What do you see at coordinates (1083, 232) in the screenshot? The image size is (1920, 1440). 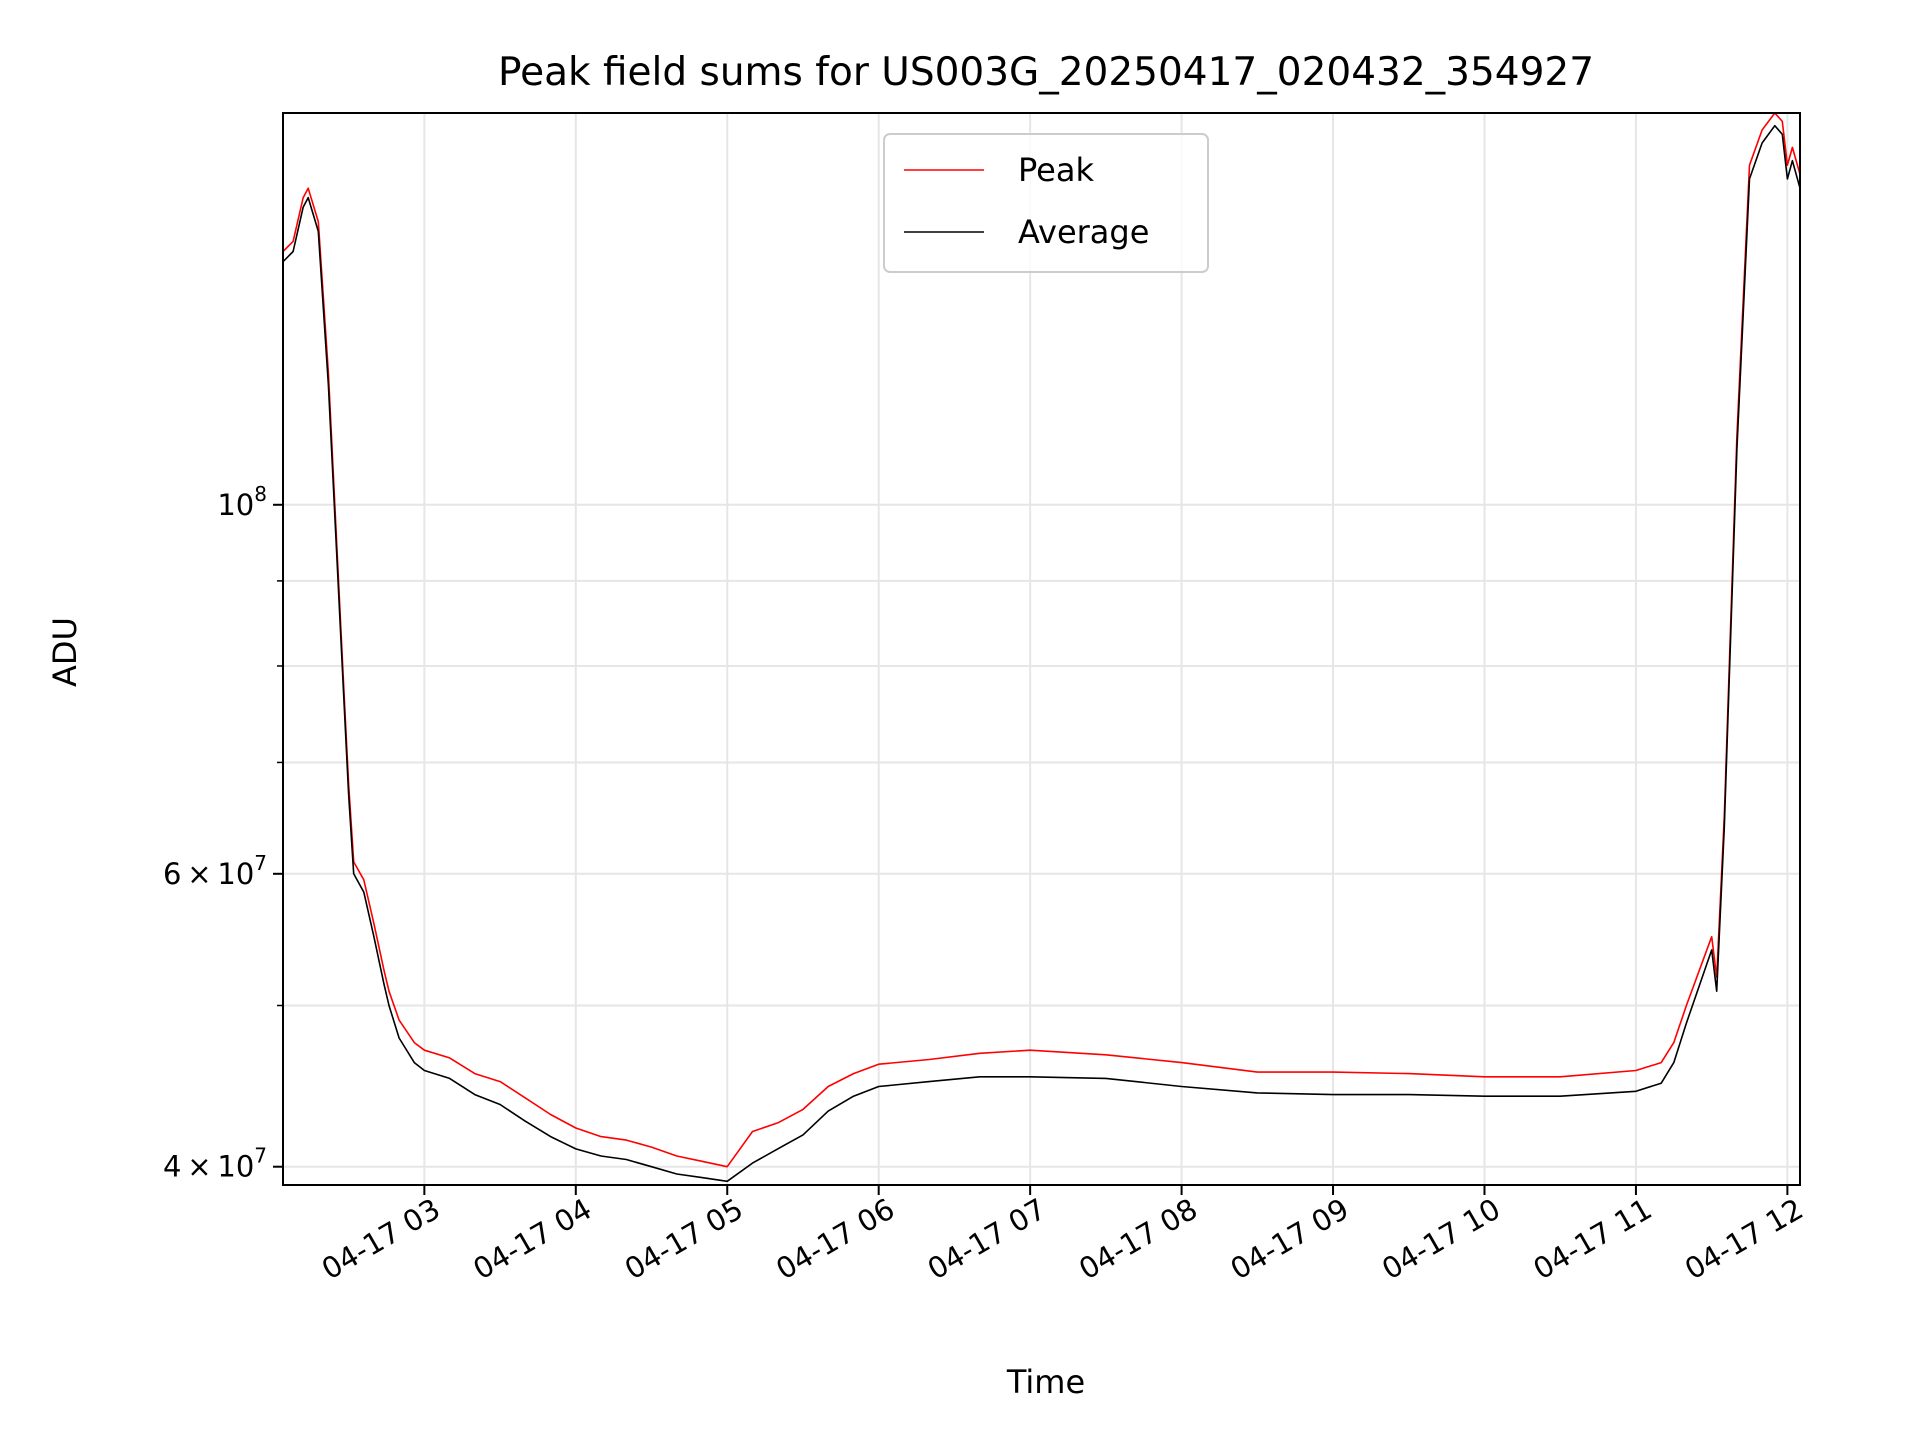 I see `legend-label-average: Average` at bounding box center [1083, 232].